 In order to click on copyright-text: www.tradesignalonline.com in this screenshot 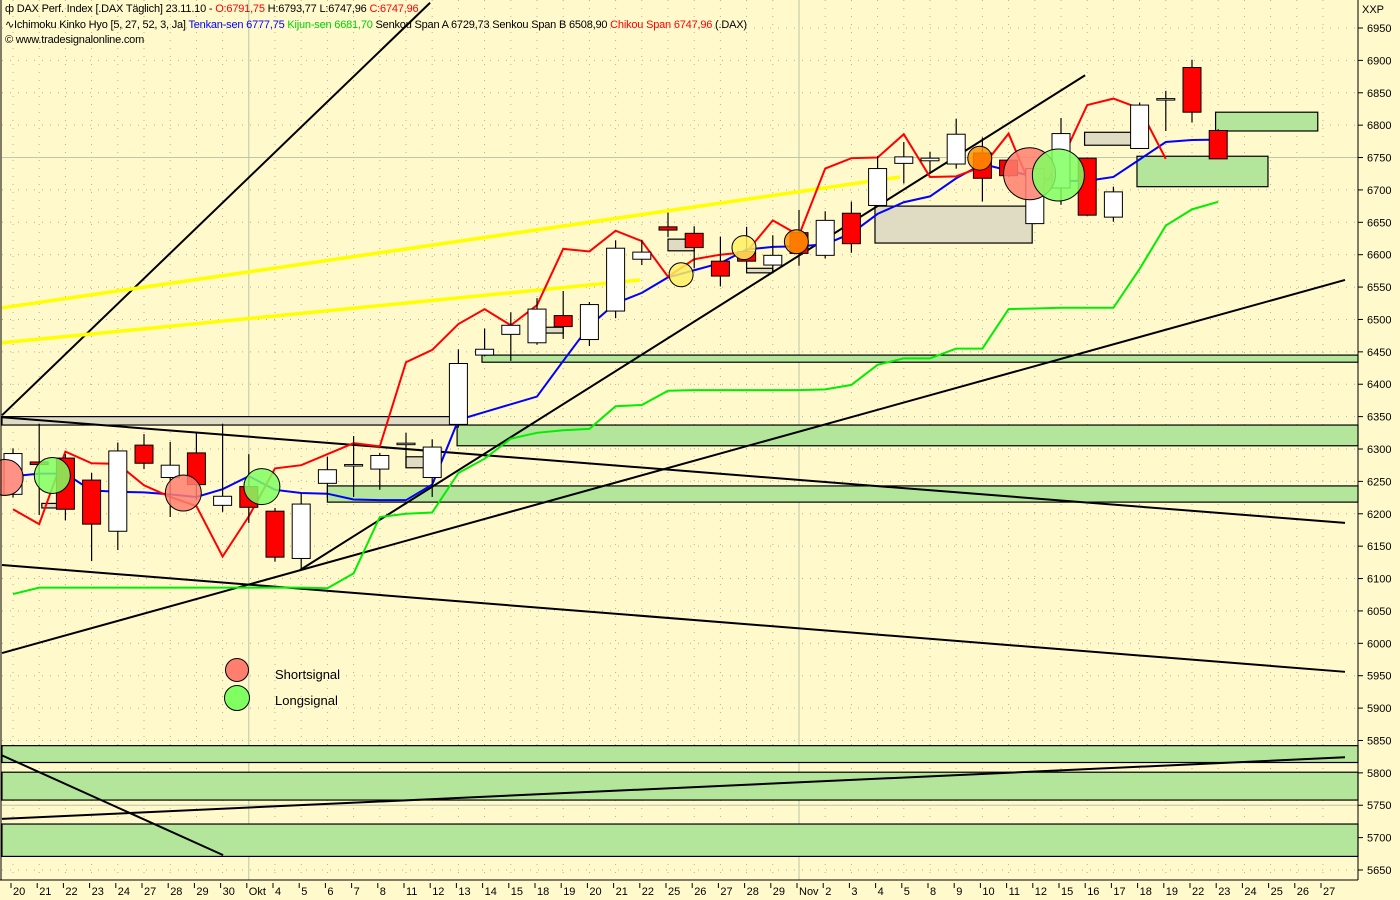, I will do `click(80, 40)`.